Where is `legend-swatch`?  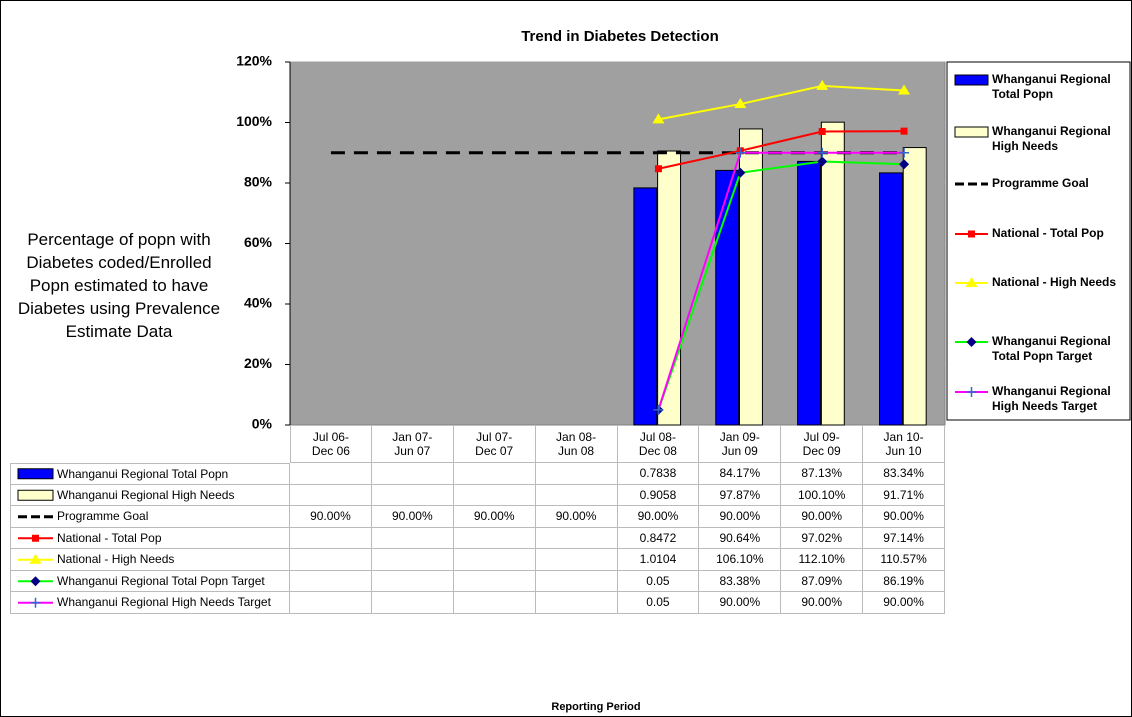
legend-swatch is located at coordinates (35, 495).